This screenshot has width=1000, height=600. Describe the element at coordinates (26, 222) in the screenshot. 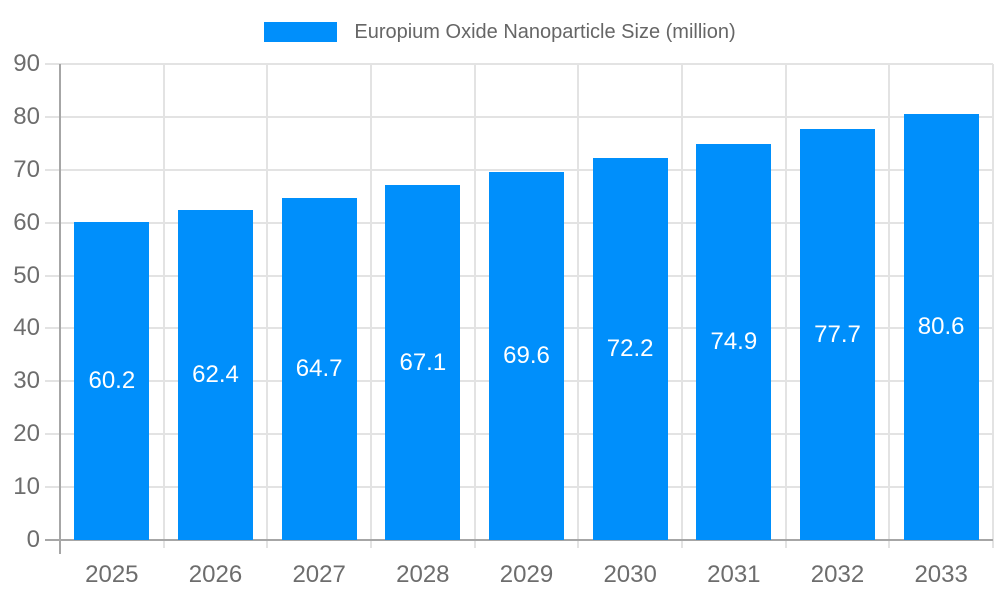

I see `y-tick-label: 60` at that location.